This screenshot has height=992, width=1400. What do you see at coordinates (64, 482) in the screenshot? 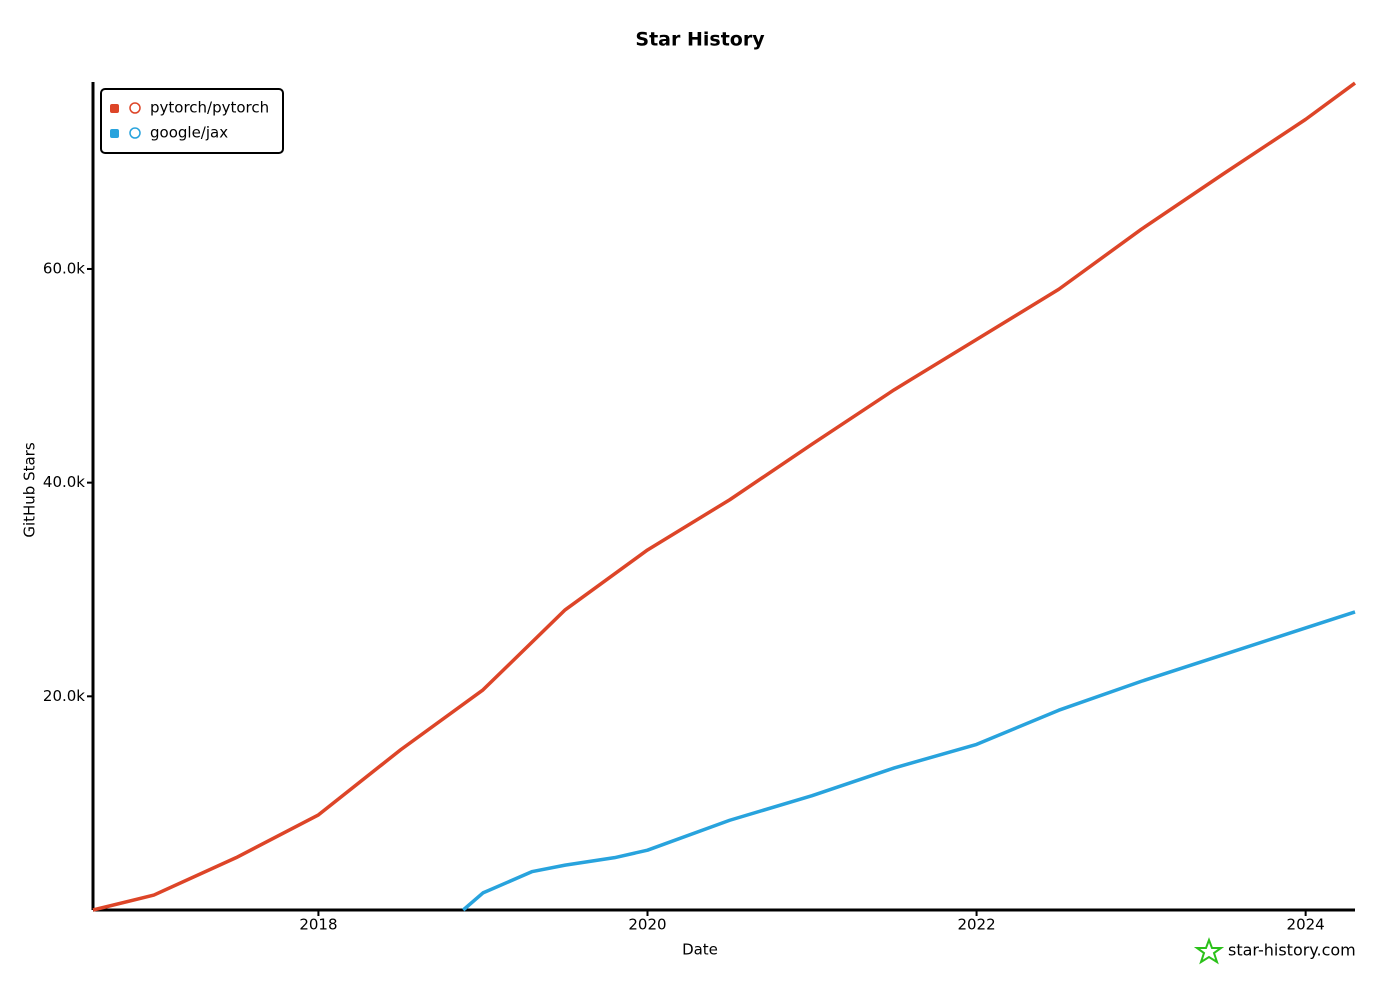
I see `y-tick-label: 40.0k` at bounding box center [64, 482].